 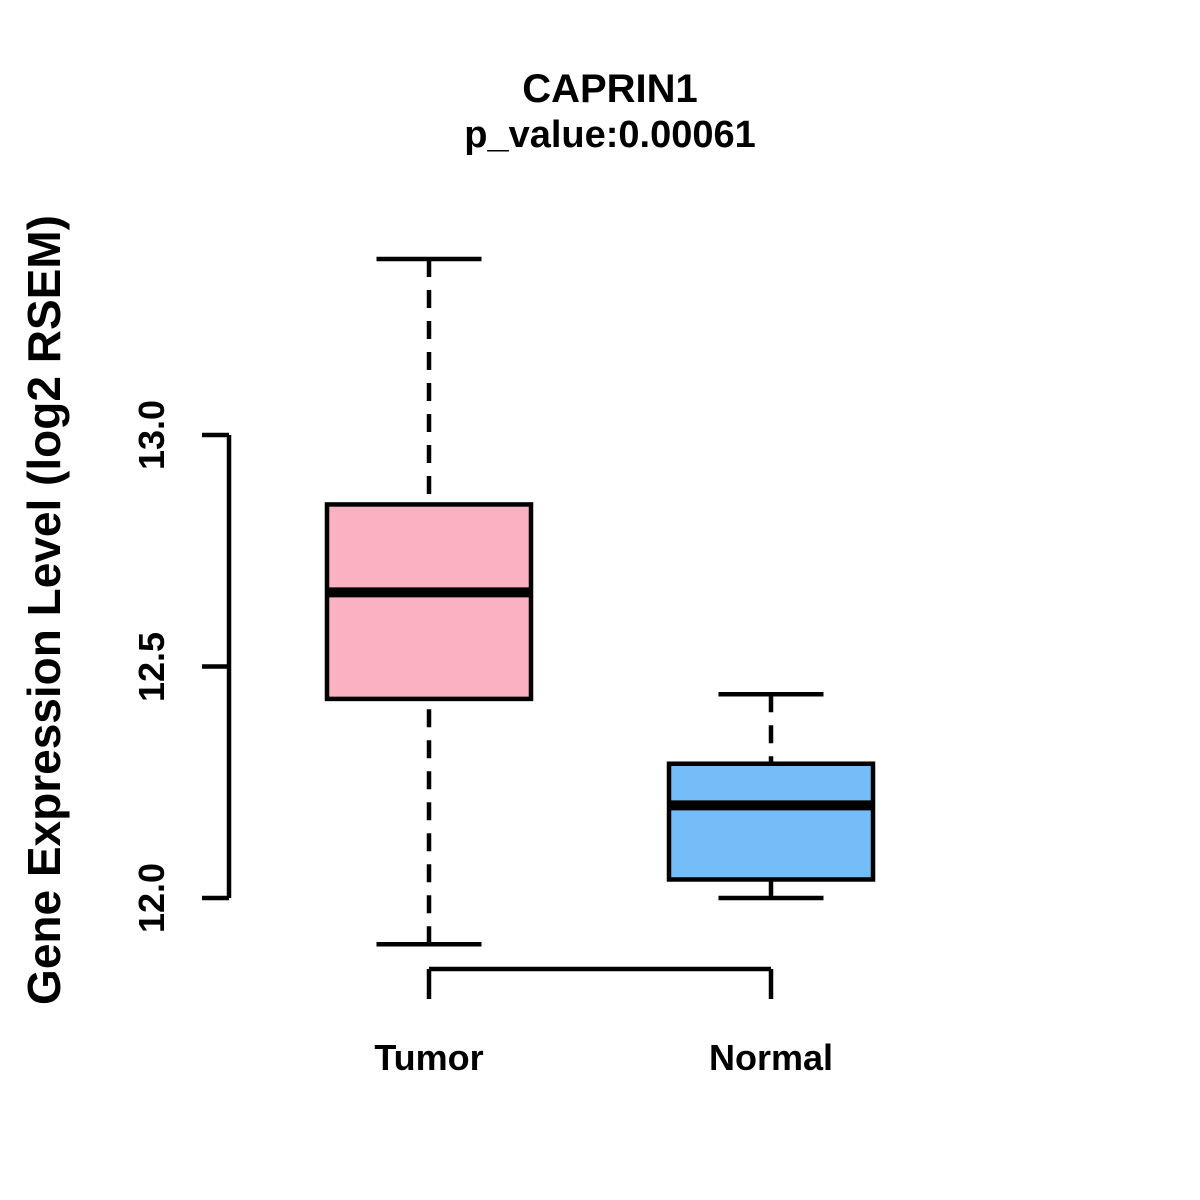 What do you see at coordinates (771, 821) in the screenshot?
I see `box-normal` at bounding box center [771, 821].